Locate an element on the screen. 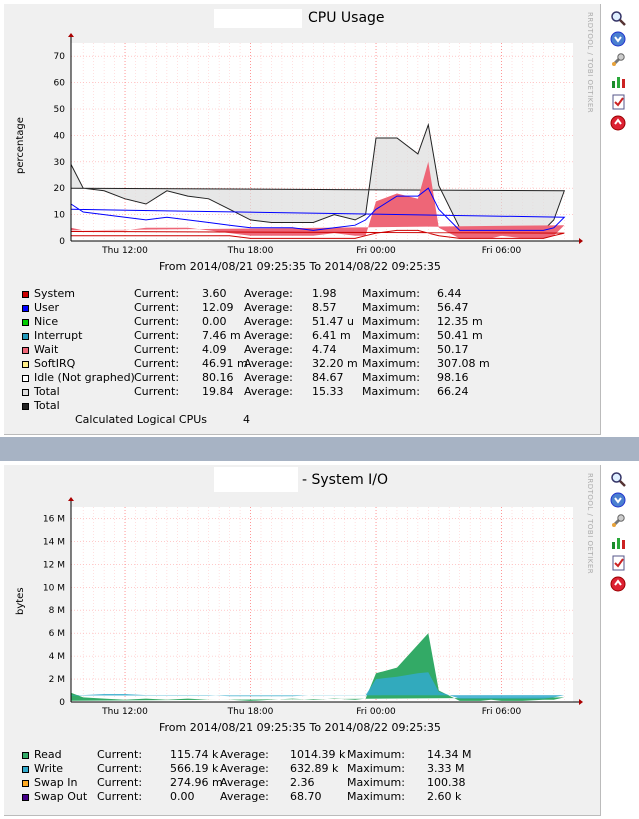 This screenshot has width=639, height=819. cpu-y-tick-label: 40 is located at coordinates (60, 136).